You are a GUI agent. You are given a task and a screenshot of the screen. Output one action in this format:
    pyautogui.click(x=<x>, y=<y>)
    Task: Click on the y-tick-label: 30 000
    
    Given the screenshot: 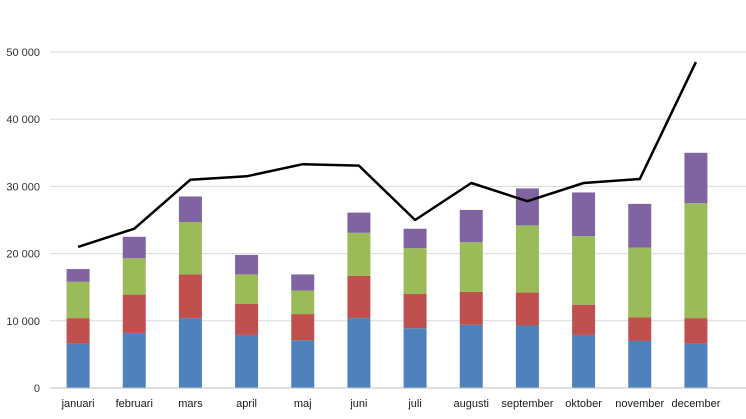 What is the action you would take?
    pyautogui.click(x=23, y=187)
    